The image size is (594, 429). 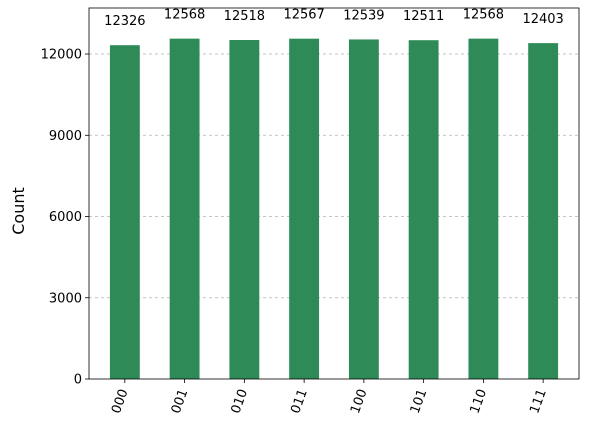 What do you see at coordinates (359, 401) in the screenshot?
I see `x-tick-label: 100` at bounding box center [359, 401].